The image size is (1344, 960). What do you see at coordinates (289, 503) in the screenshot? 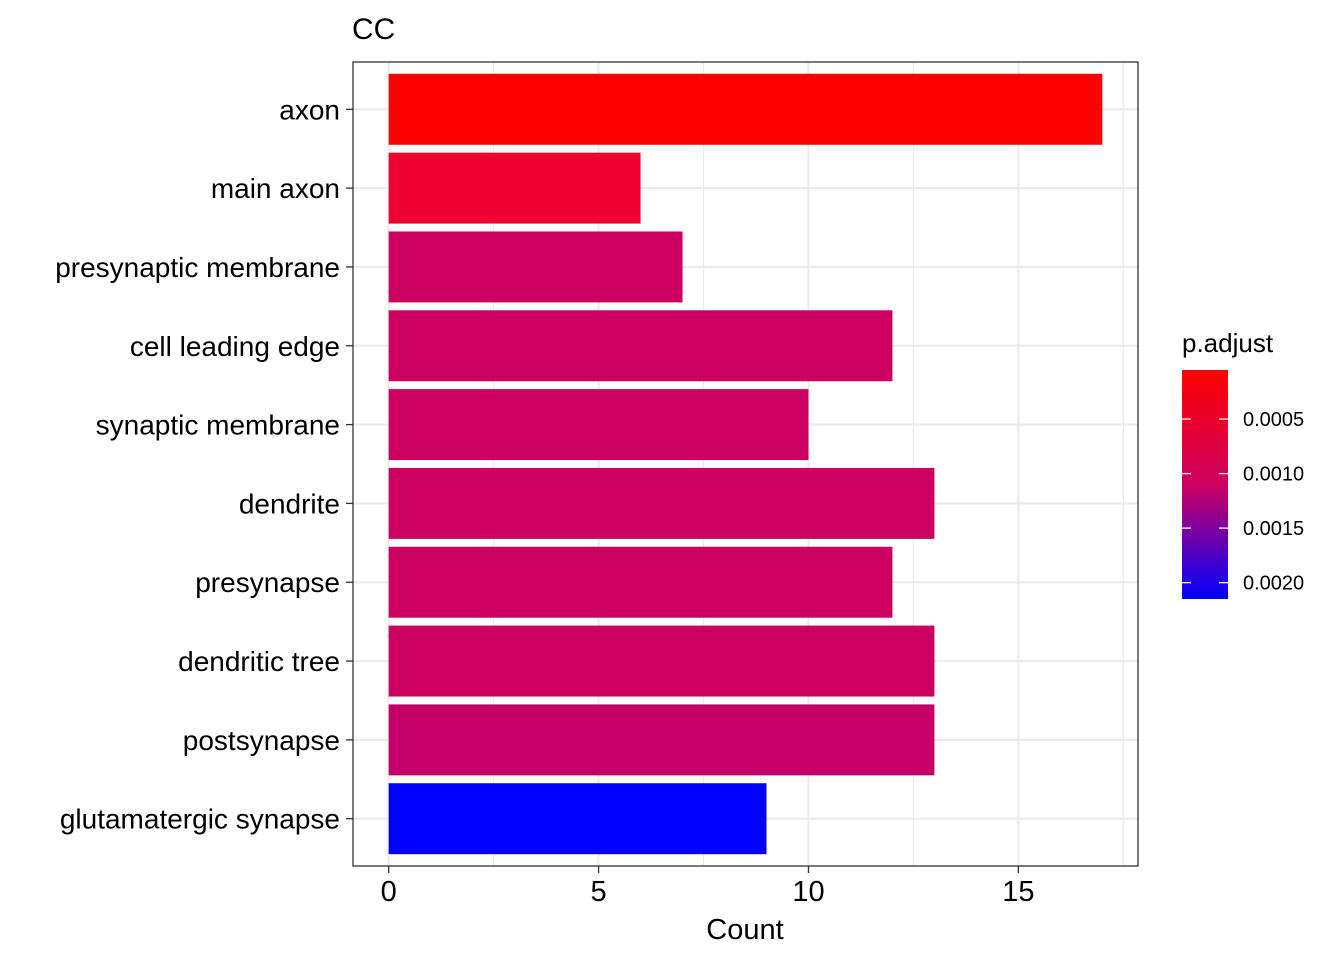
I see `y-tick-label: dendrite` at bounding box center [289, 503].